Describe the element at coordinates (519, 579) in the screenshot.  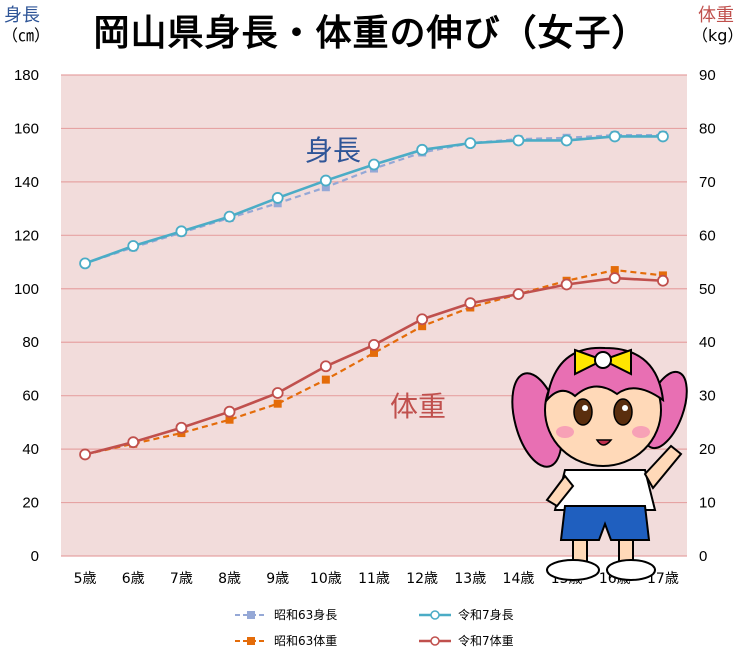
I see `x-tick-label: 14歳` at that location.